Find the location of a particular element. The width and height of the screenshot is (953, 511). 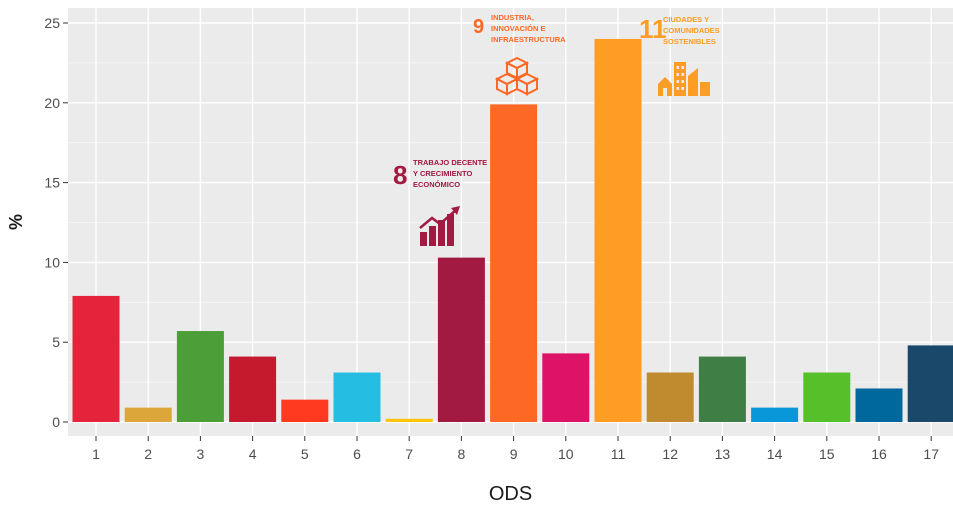

x-axis: 1 2 3 4 5 6 7 8 9 10 11 12 13 14 15 16 17 is located at coordinates (515, 449).